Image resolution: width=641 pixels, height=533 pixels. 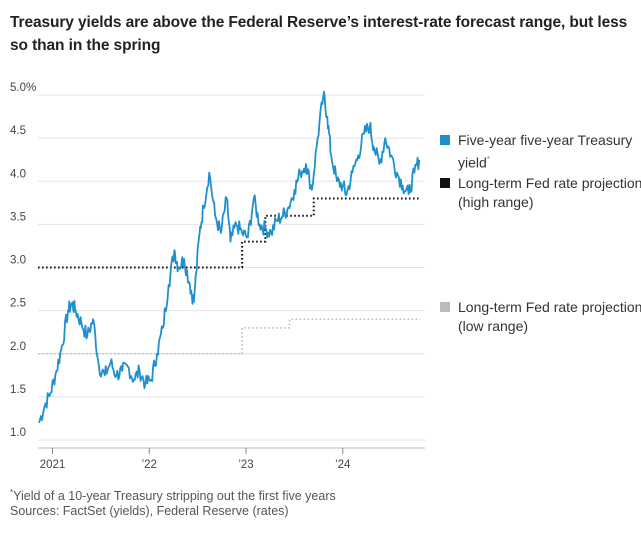 What do you see at coordinates (18, 131) in the screenshot?
I see `y-tick-label: 4.5` at bounding box center [18, 131].